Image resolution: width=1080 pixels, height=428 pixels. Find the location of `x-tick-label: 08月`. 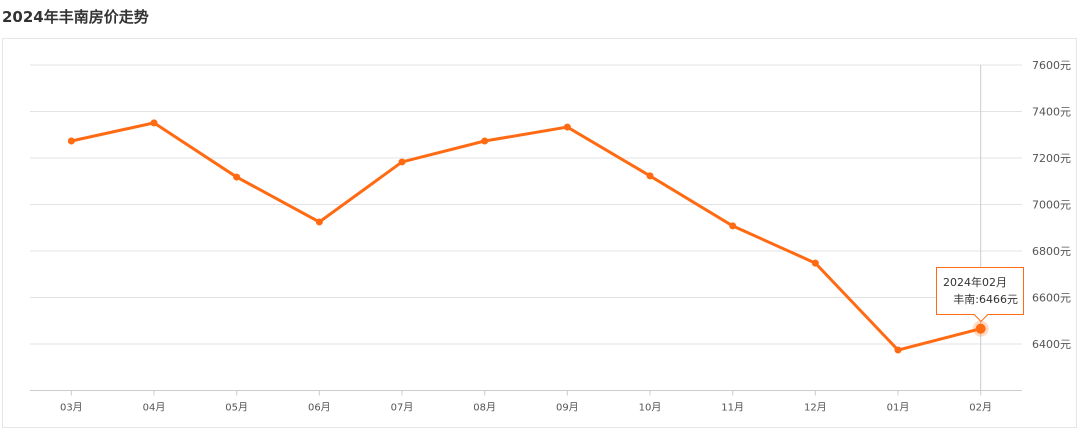

x-tick-label: 08月 is located at coordinates (484, 408).